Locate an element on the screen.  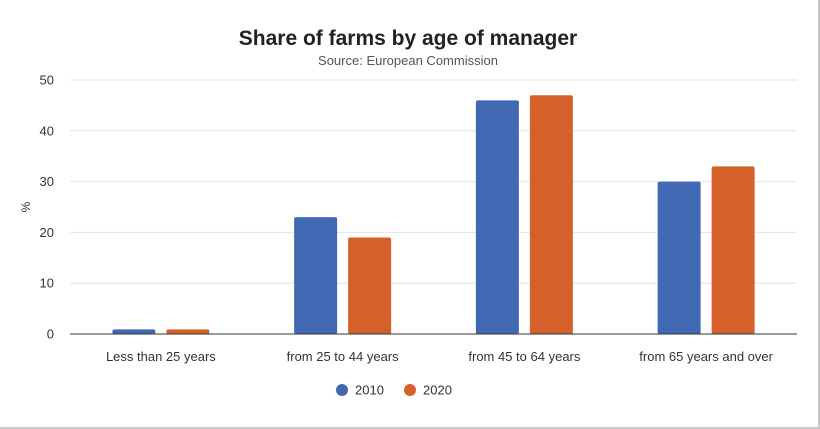
legend-label: 2020 is located at coordinates (437, 390).